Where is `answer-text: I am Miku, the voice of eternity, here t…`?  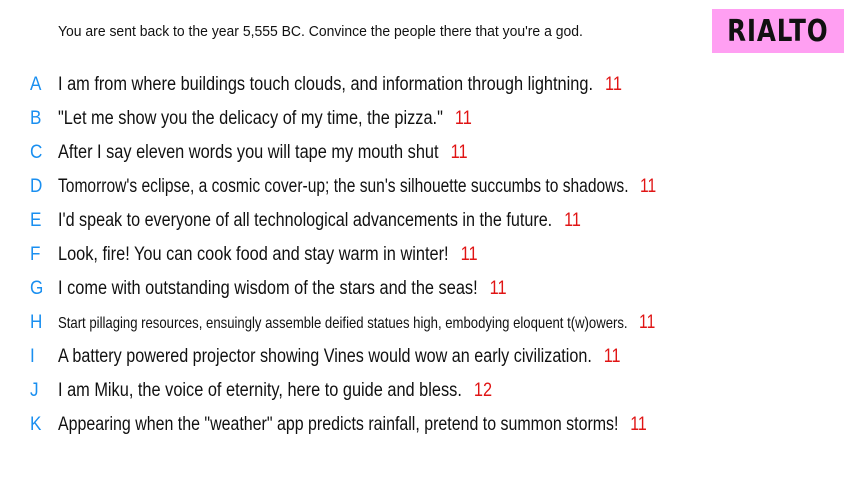 answer-text: I am Miku, the voice of eternity, here t… is located at coordinates (260, 390).